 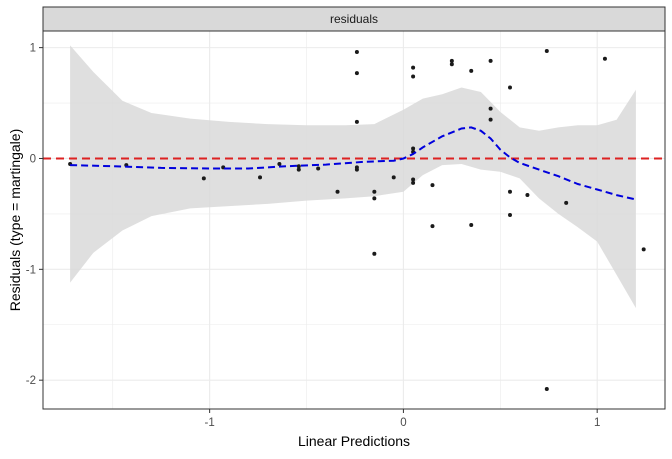 I want to click on y-tick-label: -2, so click(x=31, y=381).